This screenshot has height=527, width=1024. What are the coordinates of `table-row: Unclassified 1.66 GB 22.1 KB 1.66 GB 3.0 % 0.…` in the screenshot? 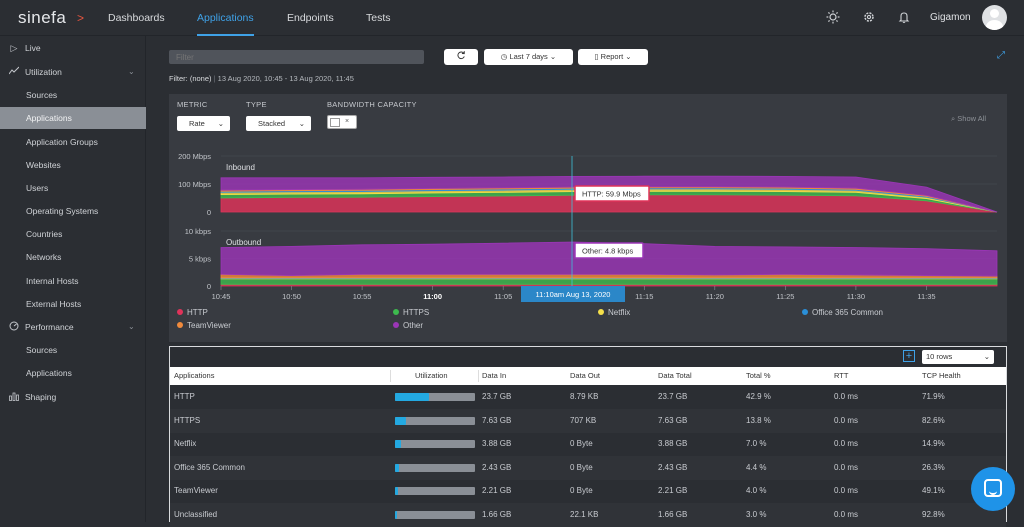 It's located at (588, 515).